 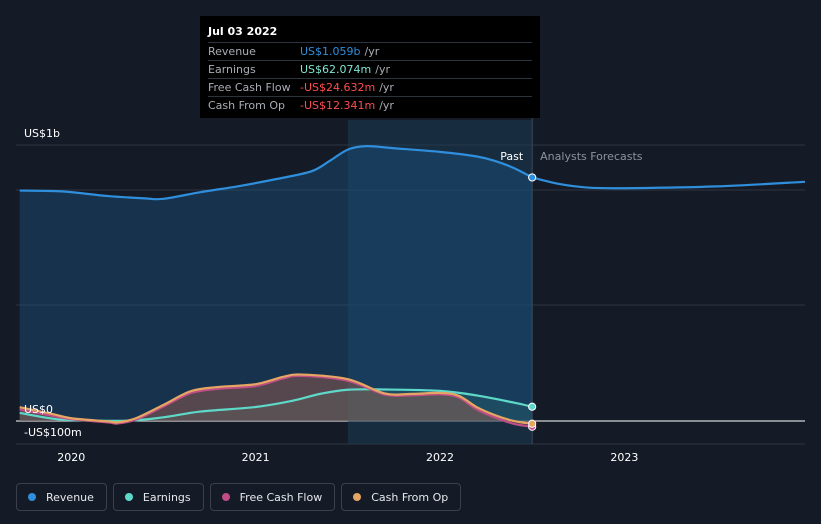 What do you see at coordinates (276, 405) in the screenshot?
I see `area-earnings` at bounding box center [276, 405].